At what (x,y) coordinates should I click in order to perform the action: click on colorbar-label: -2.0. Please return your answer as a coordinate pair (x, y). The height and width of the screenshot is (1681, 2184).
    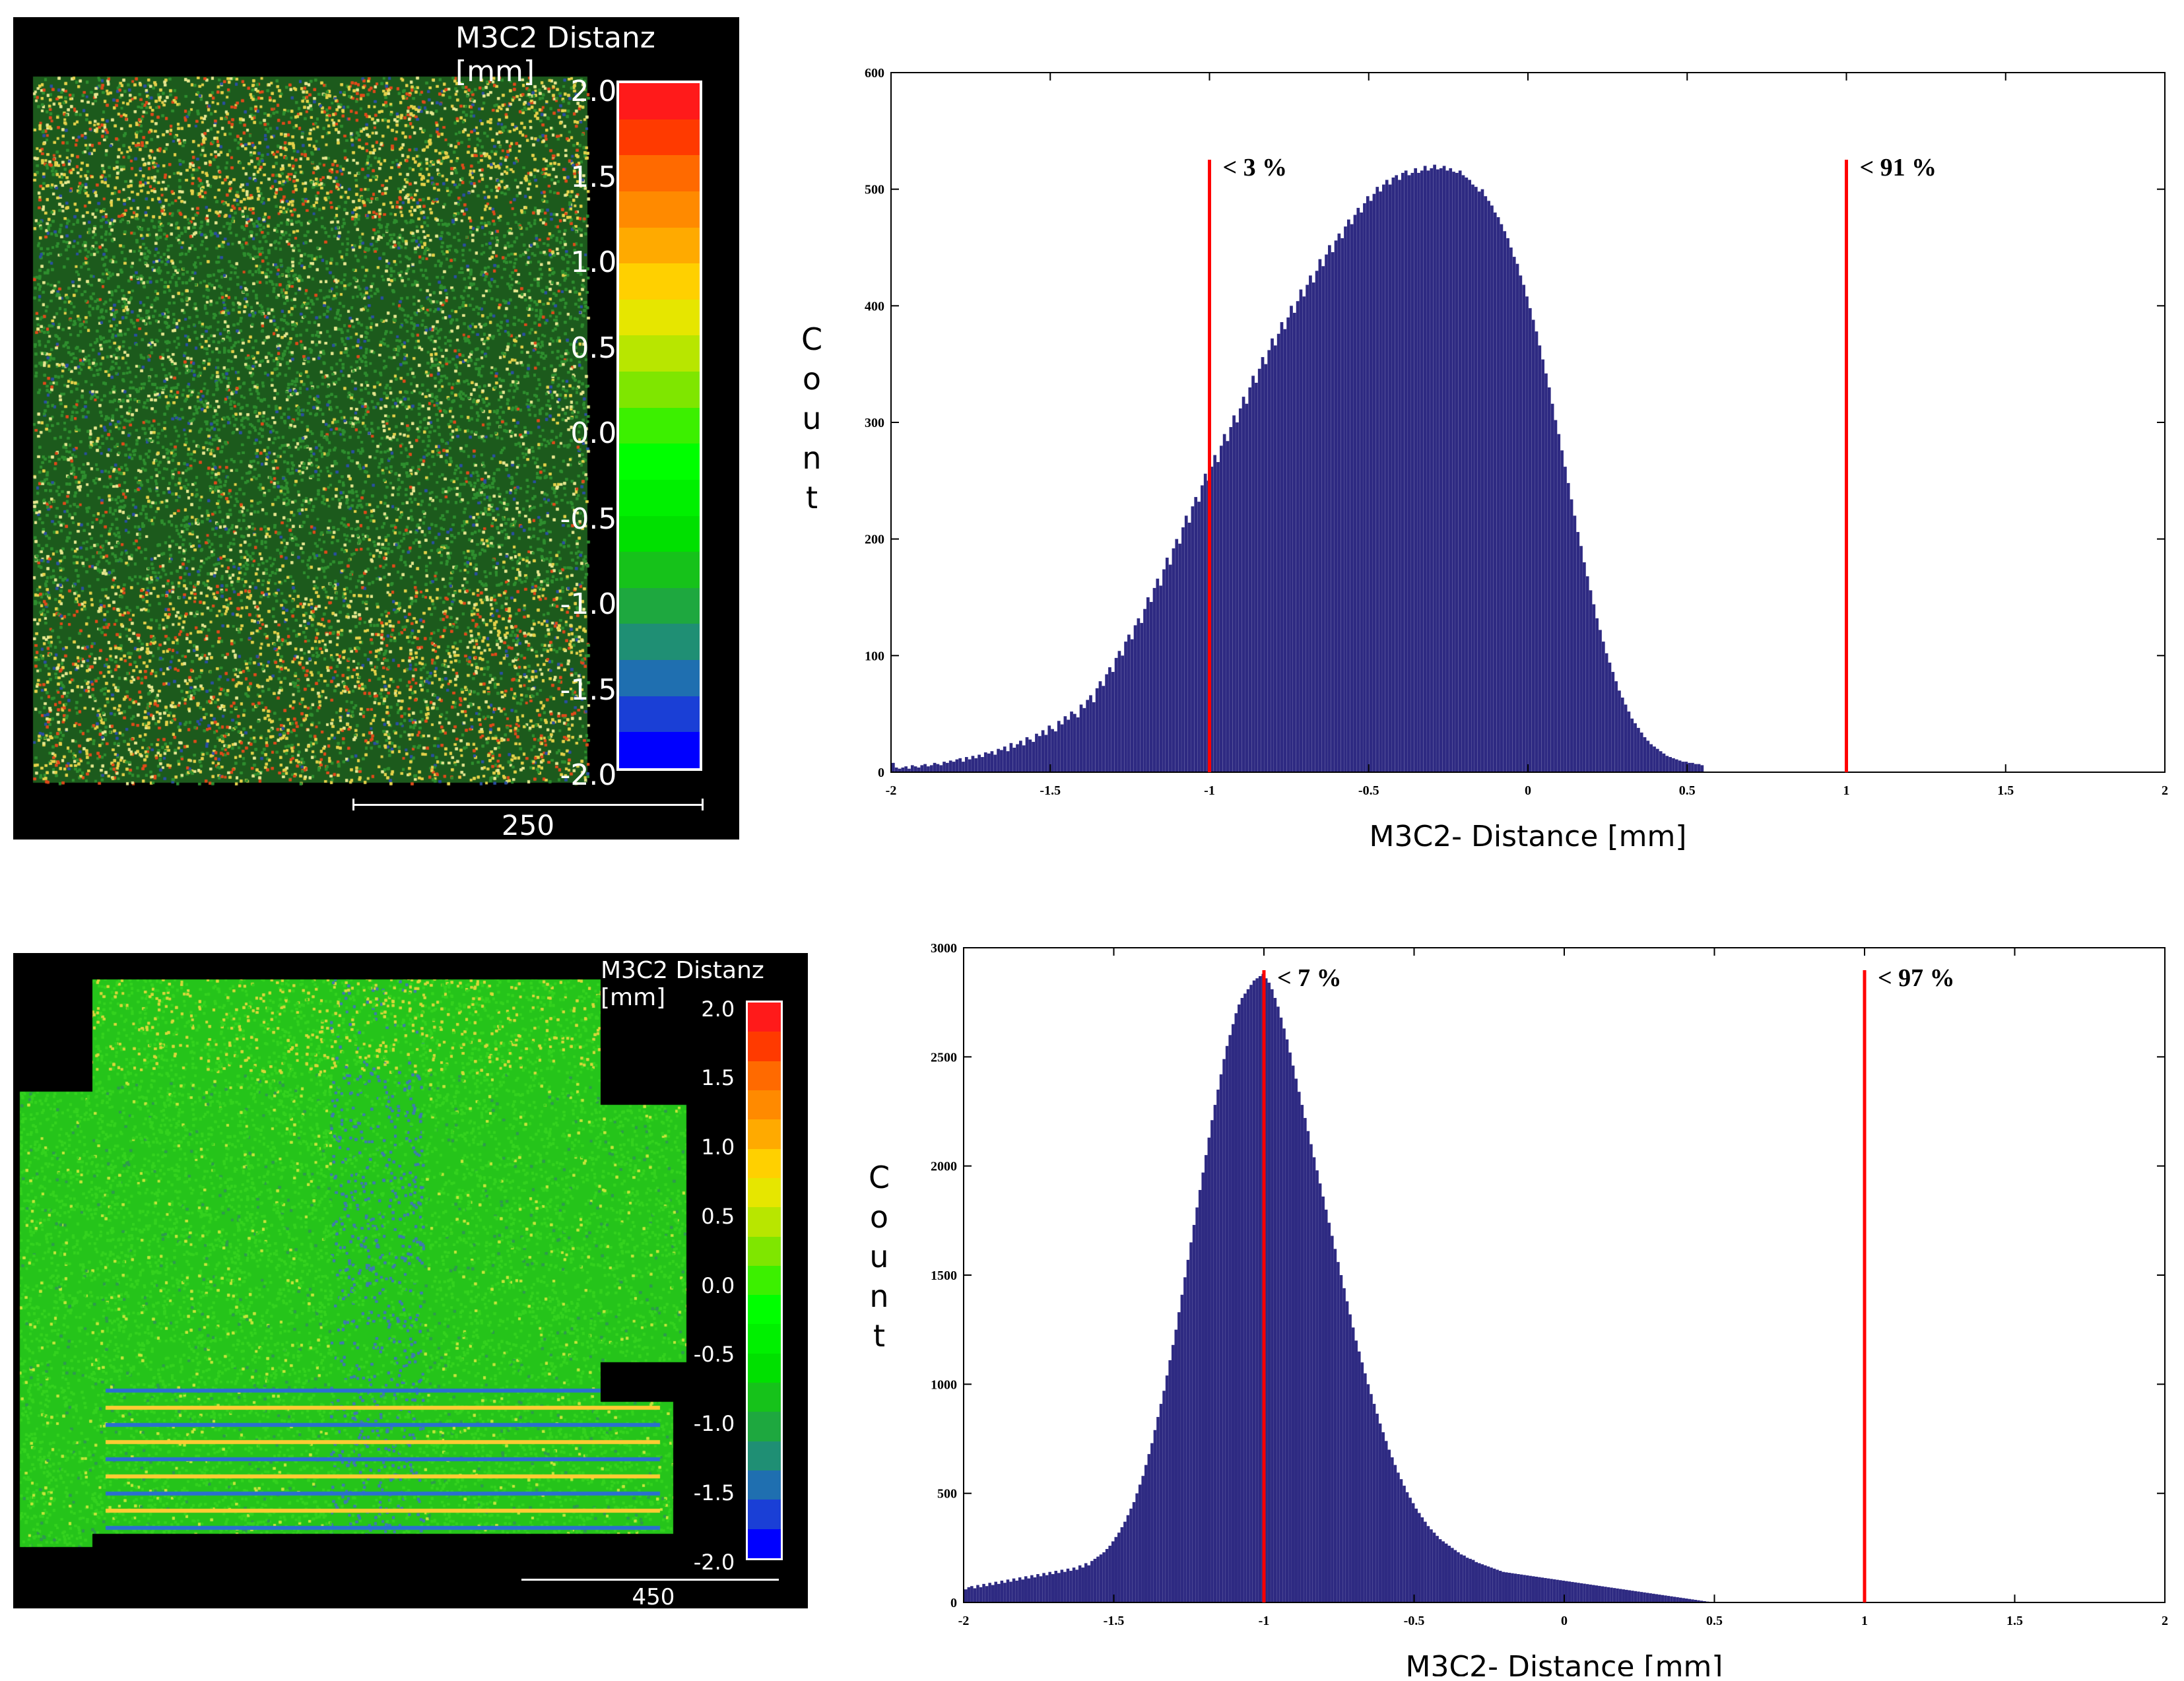
    Looking at the image, I should click on (588, 775).